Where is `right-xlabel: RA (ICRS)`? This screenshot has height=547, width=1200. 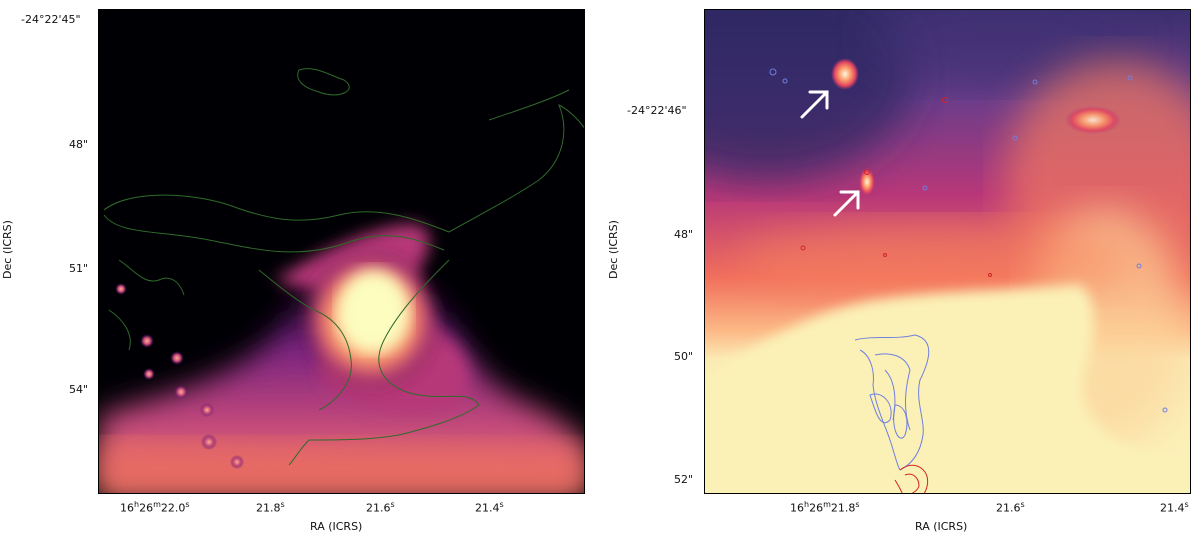
right-xlabel: RA (ICRS) is located at coordinates (941, 526).